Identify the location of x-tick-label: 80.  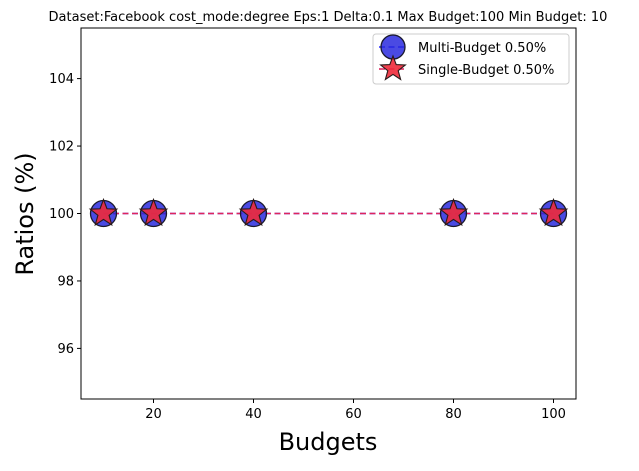
(453, 414).